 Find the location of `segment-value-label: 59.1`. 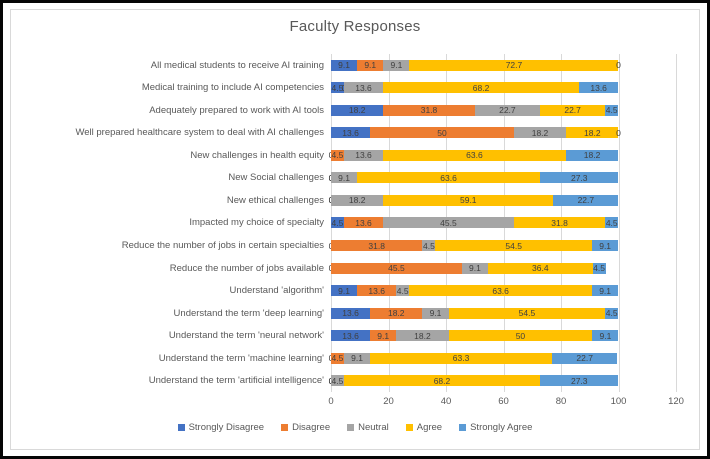

segment-value-label: 59.1 is located at coordinates (468, 200).